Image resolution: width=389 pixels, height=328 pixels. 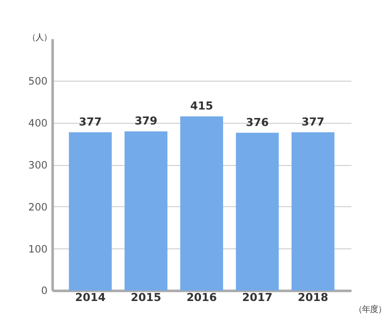 I want to click on y-tick-label: 500, so click(x=38, y=82).